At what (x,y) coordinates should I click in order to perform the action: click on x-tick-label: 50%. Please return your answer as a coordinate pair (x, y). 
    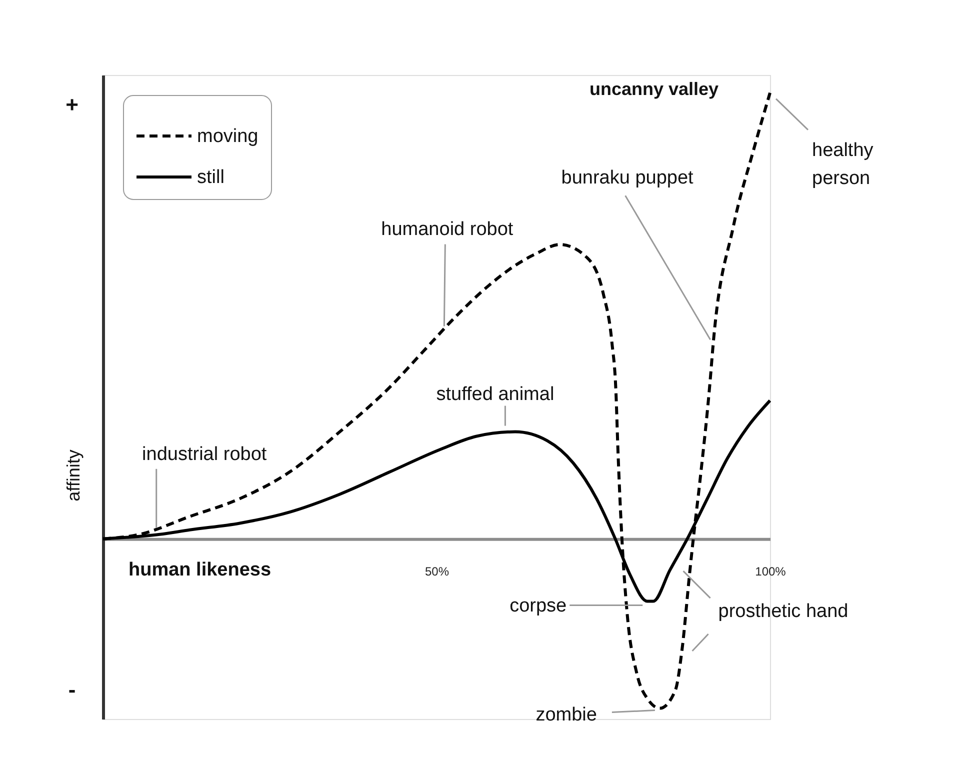
    Looking at the image, I should click on (437, 571).